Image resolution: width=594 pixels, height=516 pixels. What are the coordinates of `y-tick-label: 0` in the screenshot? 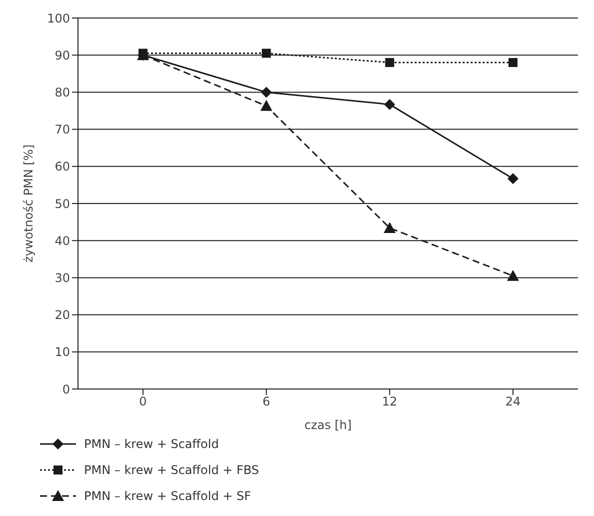 It's located at (66, 389).